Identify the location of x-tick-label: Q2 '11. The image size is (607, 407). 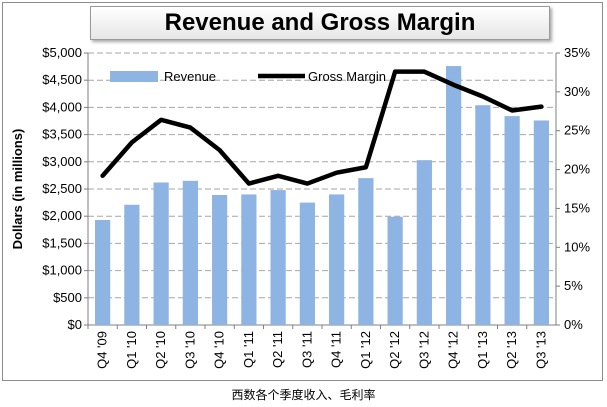
(277, 349).